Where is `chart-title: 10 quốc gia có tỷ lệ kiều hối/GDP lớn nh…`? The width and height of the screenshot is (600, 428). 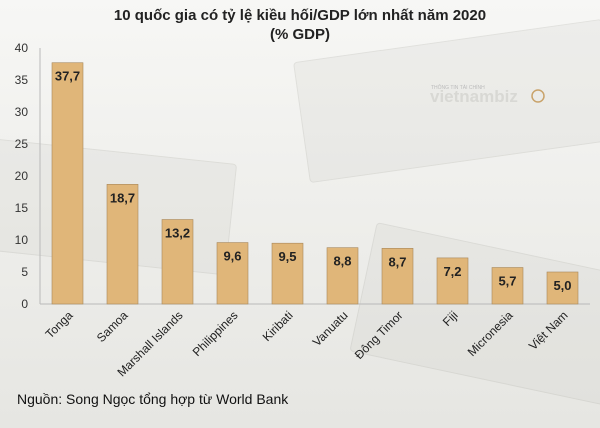 chart-title: 10 quốc gia có tỷ lệ kiều hối/GDP lớn nh… is located at coordinates (300, 15).